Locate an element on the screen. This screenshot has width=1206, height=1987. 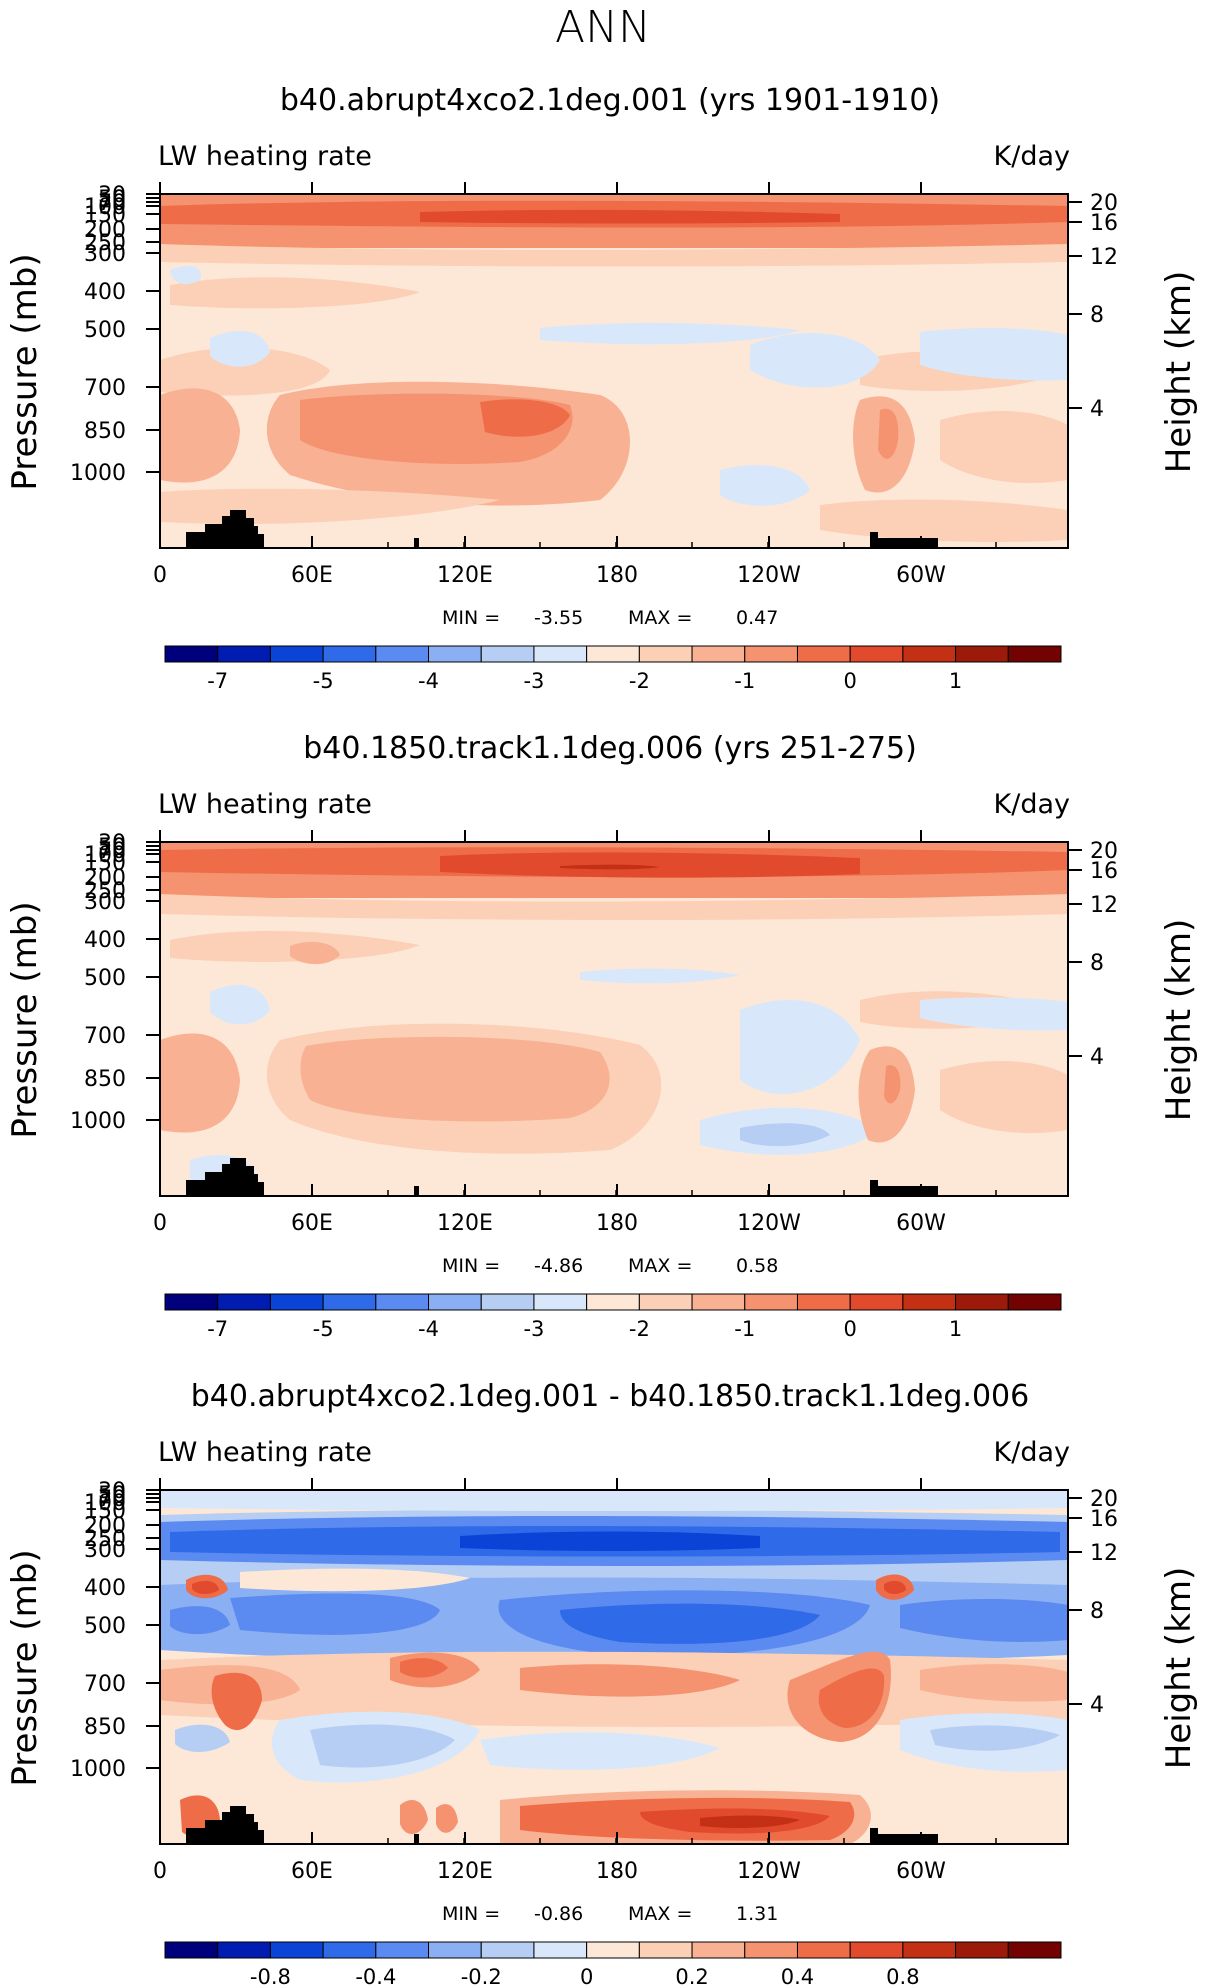
panel-2-min-value: -4.86 is located at coordinates (558, 1266).